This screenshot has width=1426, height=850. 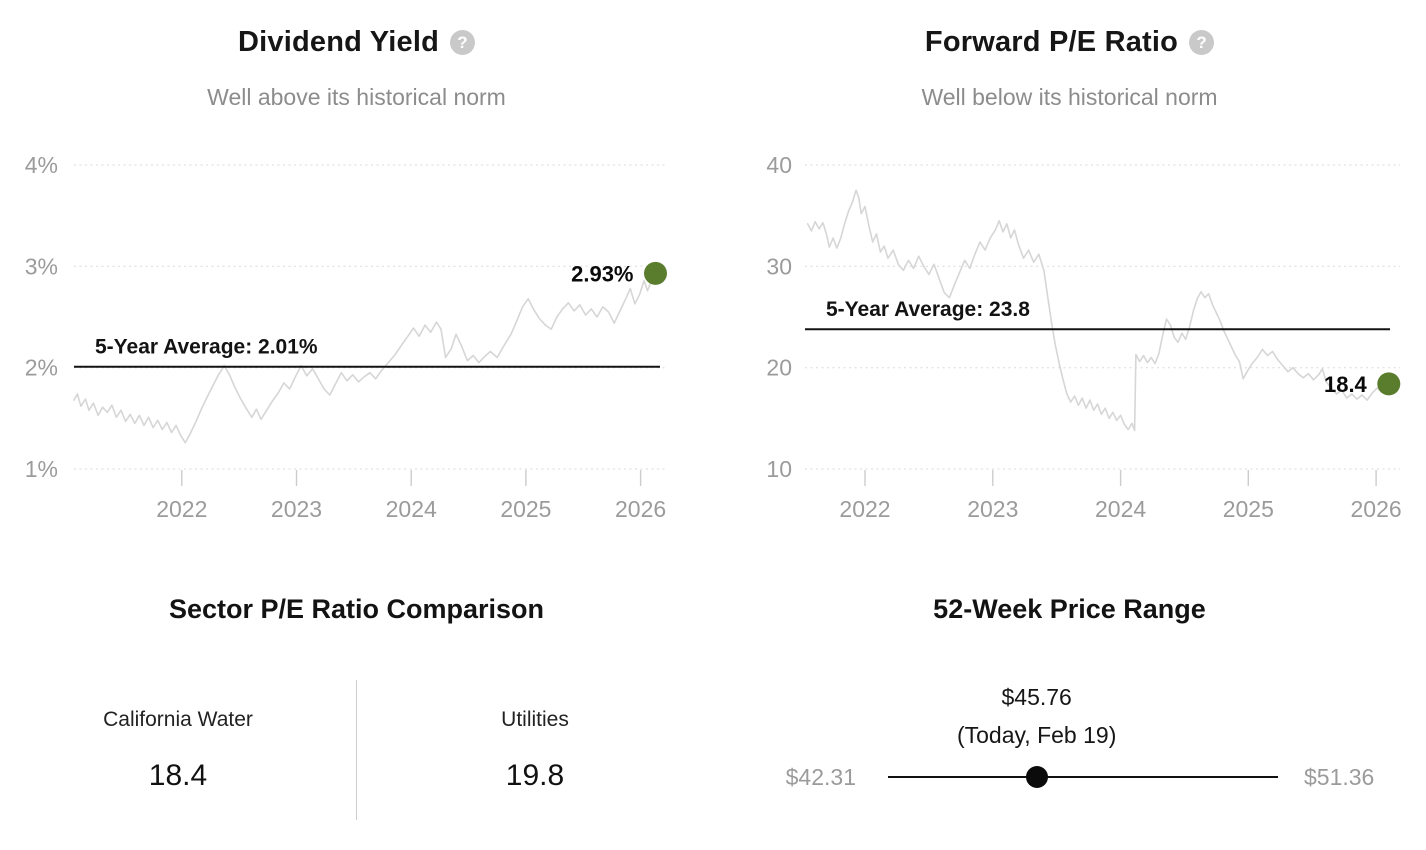 I want to click on dividend-yield-header: Dividend Yield ?, so click(x=356, y=42).